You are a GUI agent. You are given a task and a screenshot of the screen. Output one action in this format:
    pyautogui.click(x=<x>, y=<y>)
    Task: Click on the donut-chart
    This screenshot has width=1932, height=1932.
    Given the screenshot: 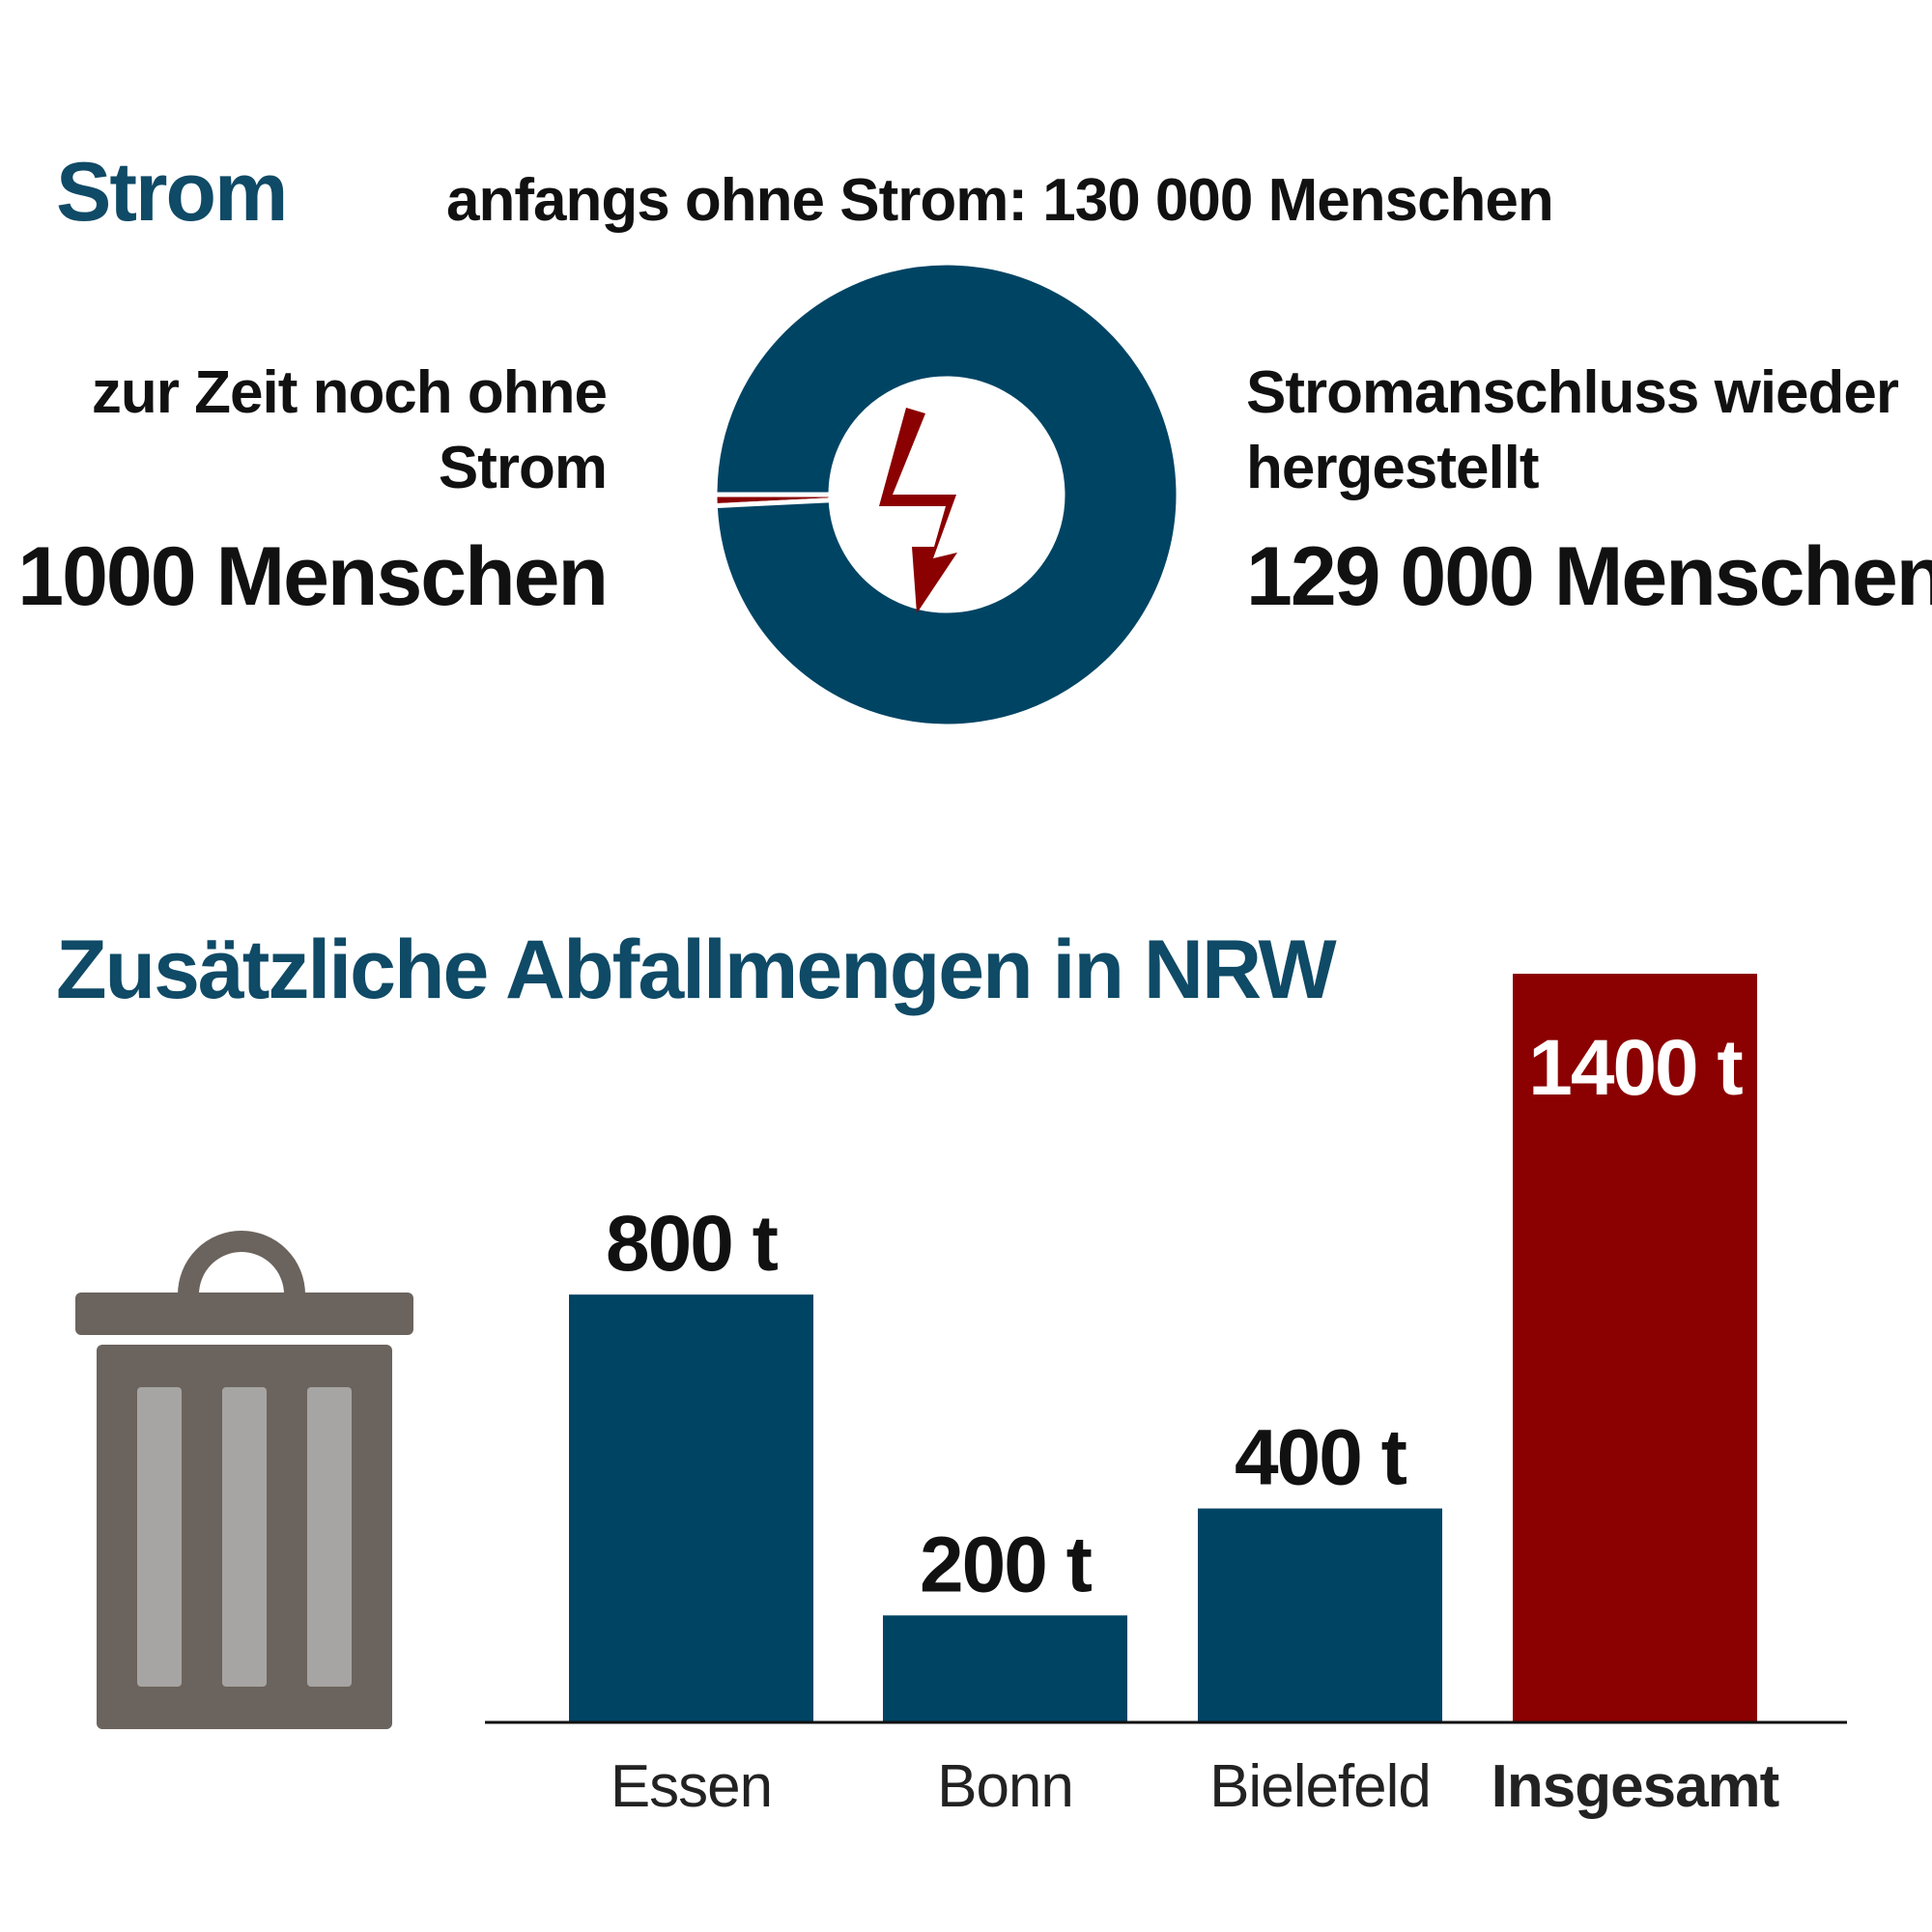 What is the action you would take?
    pyautogui.click(x=946, y=494)
    